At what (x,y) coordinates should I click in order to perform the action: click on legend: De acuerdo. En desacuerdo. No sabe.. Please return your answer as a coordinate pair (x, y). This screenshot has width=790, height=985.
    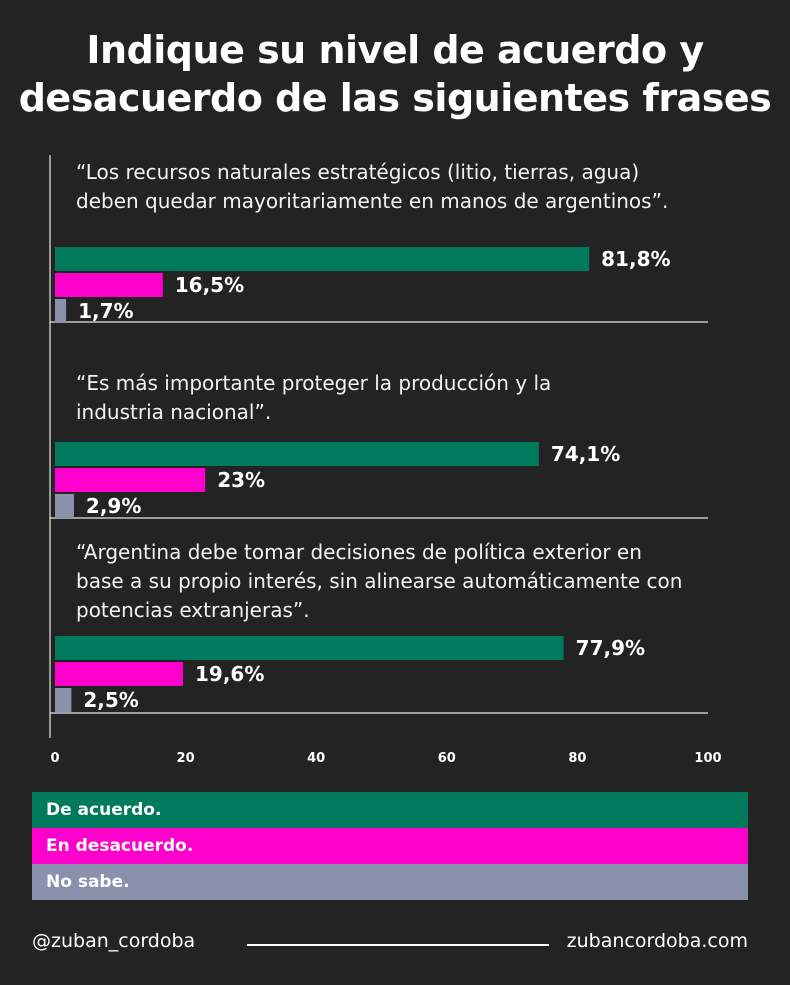
    Looking at the image, I should click on (390, 846).